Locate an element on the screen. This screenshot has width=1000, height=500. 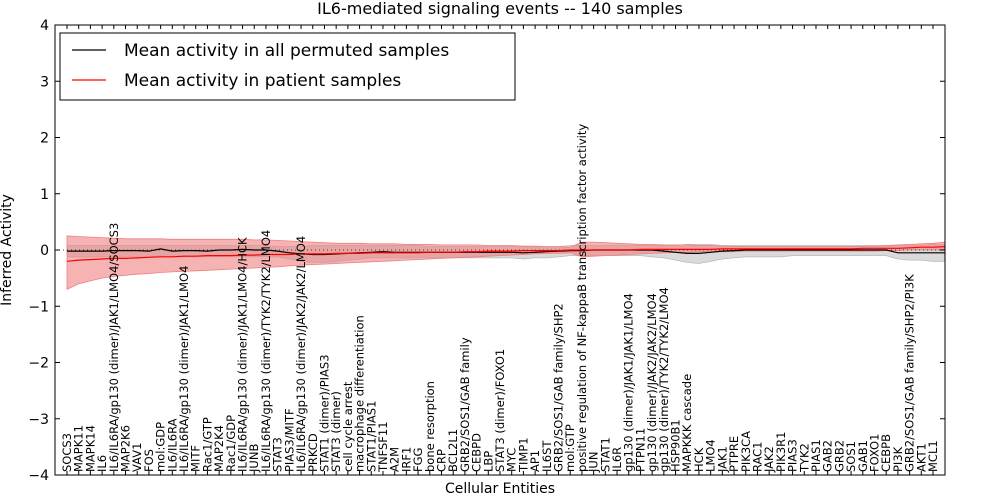
legend-entry-permuted: Mean activity in all permuted samples is located at coordinates (286, 51).